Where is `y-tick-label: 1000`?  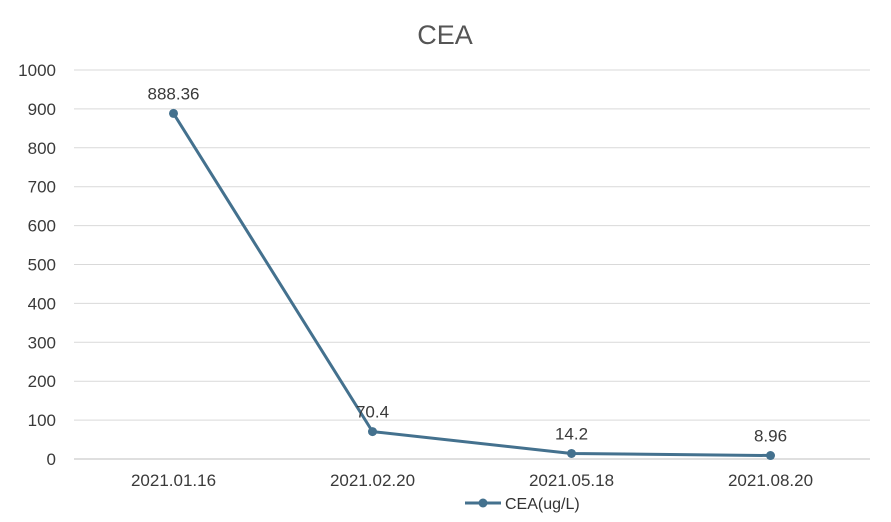
y-tick-label: 1000 is located at coordinates (37, 70).